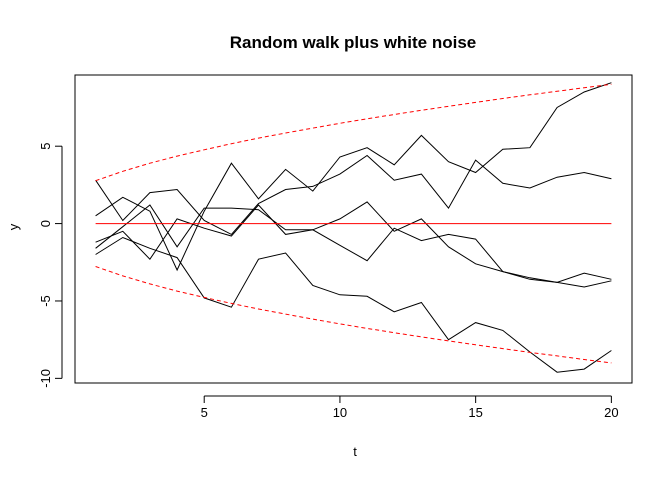 This screenshot has height=480, width=672. I want to click on y-tick-label: -10, so click(45, 378).